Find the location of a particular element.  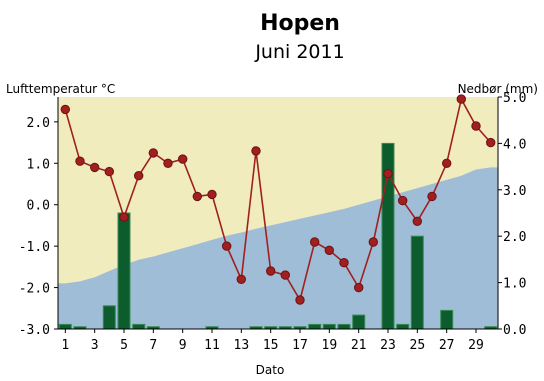

x-tick-label: 15 is located at coordinates (271, 345).